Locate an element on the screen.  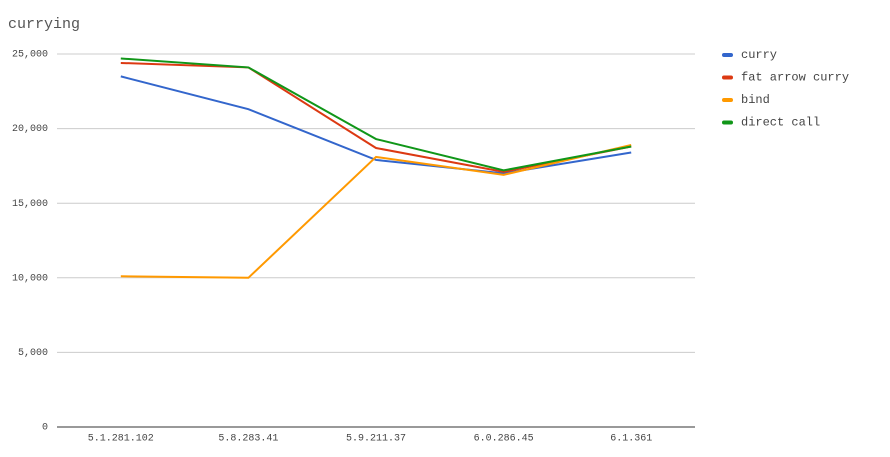
y-tick-label: 5,000 is located at coordinates (33, 353).